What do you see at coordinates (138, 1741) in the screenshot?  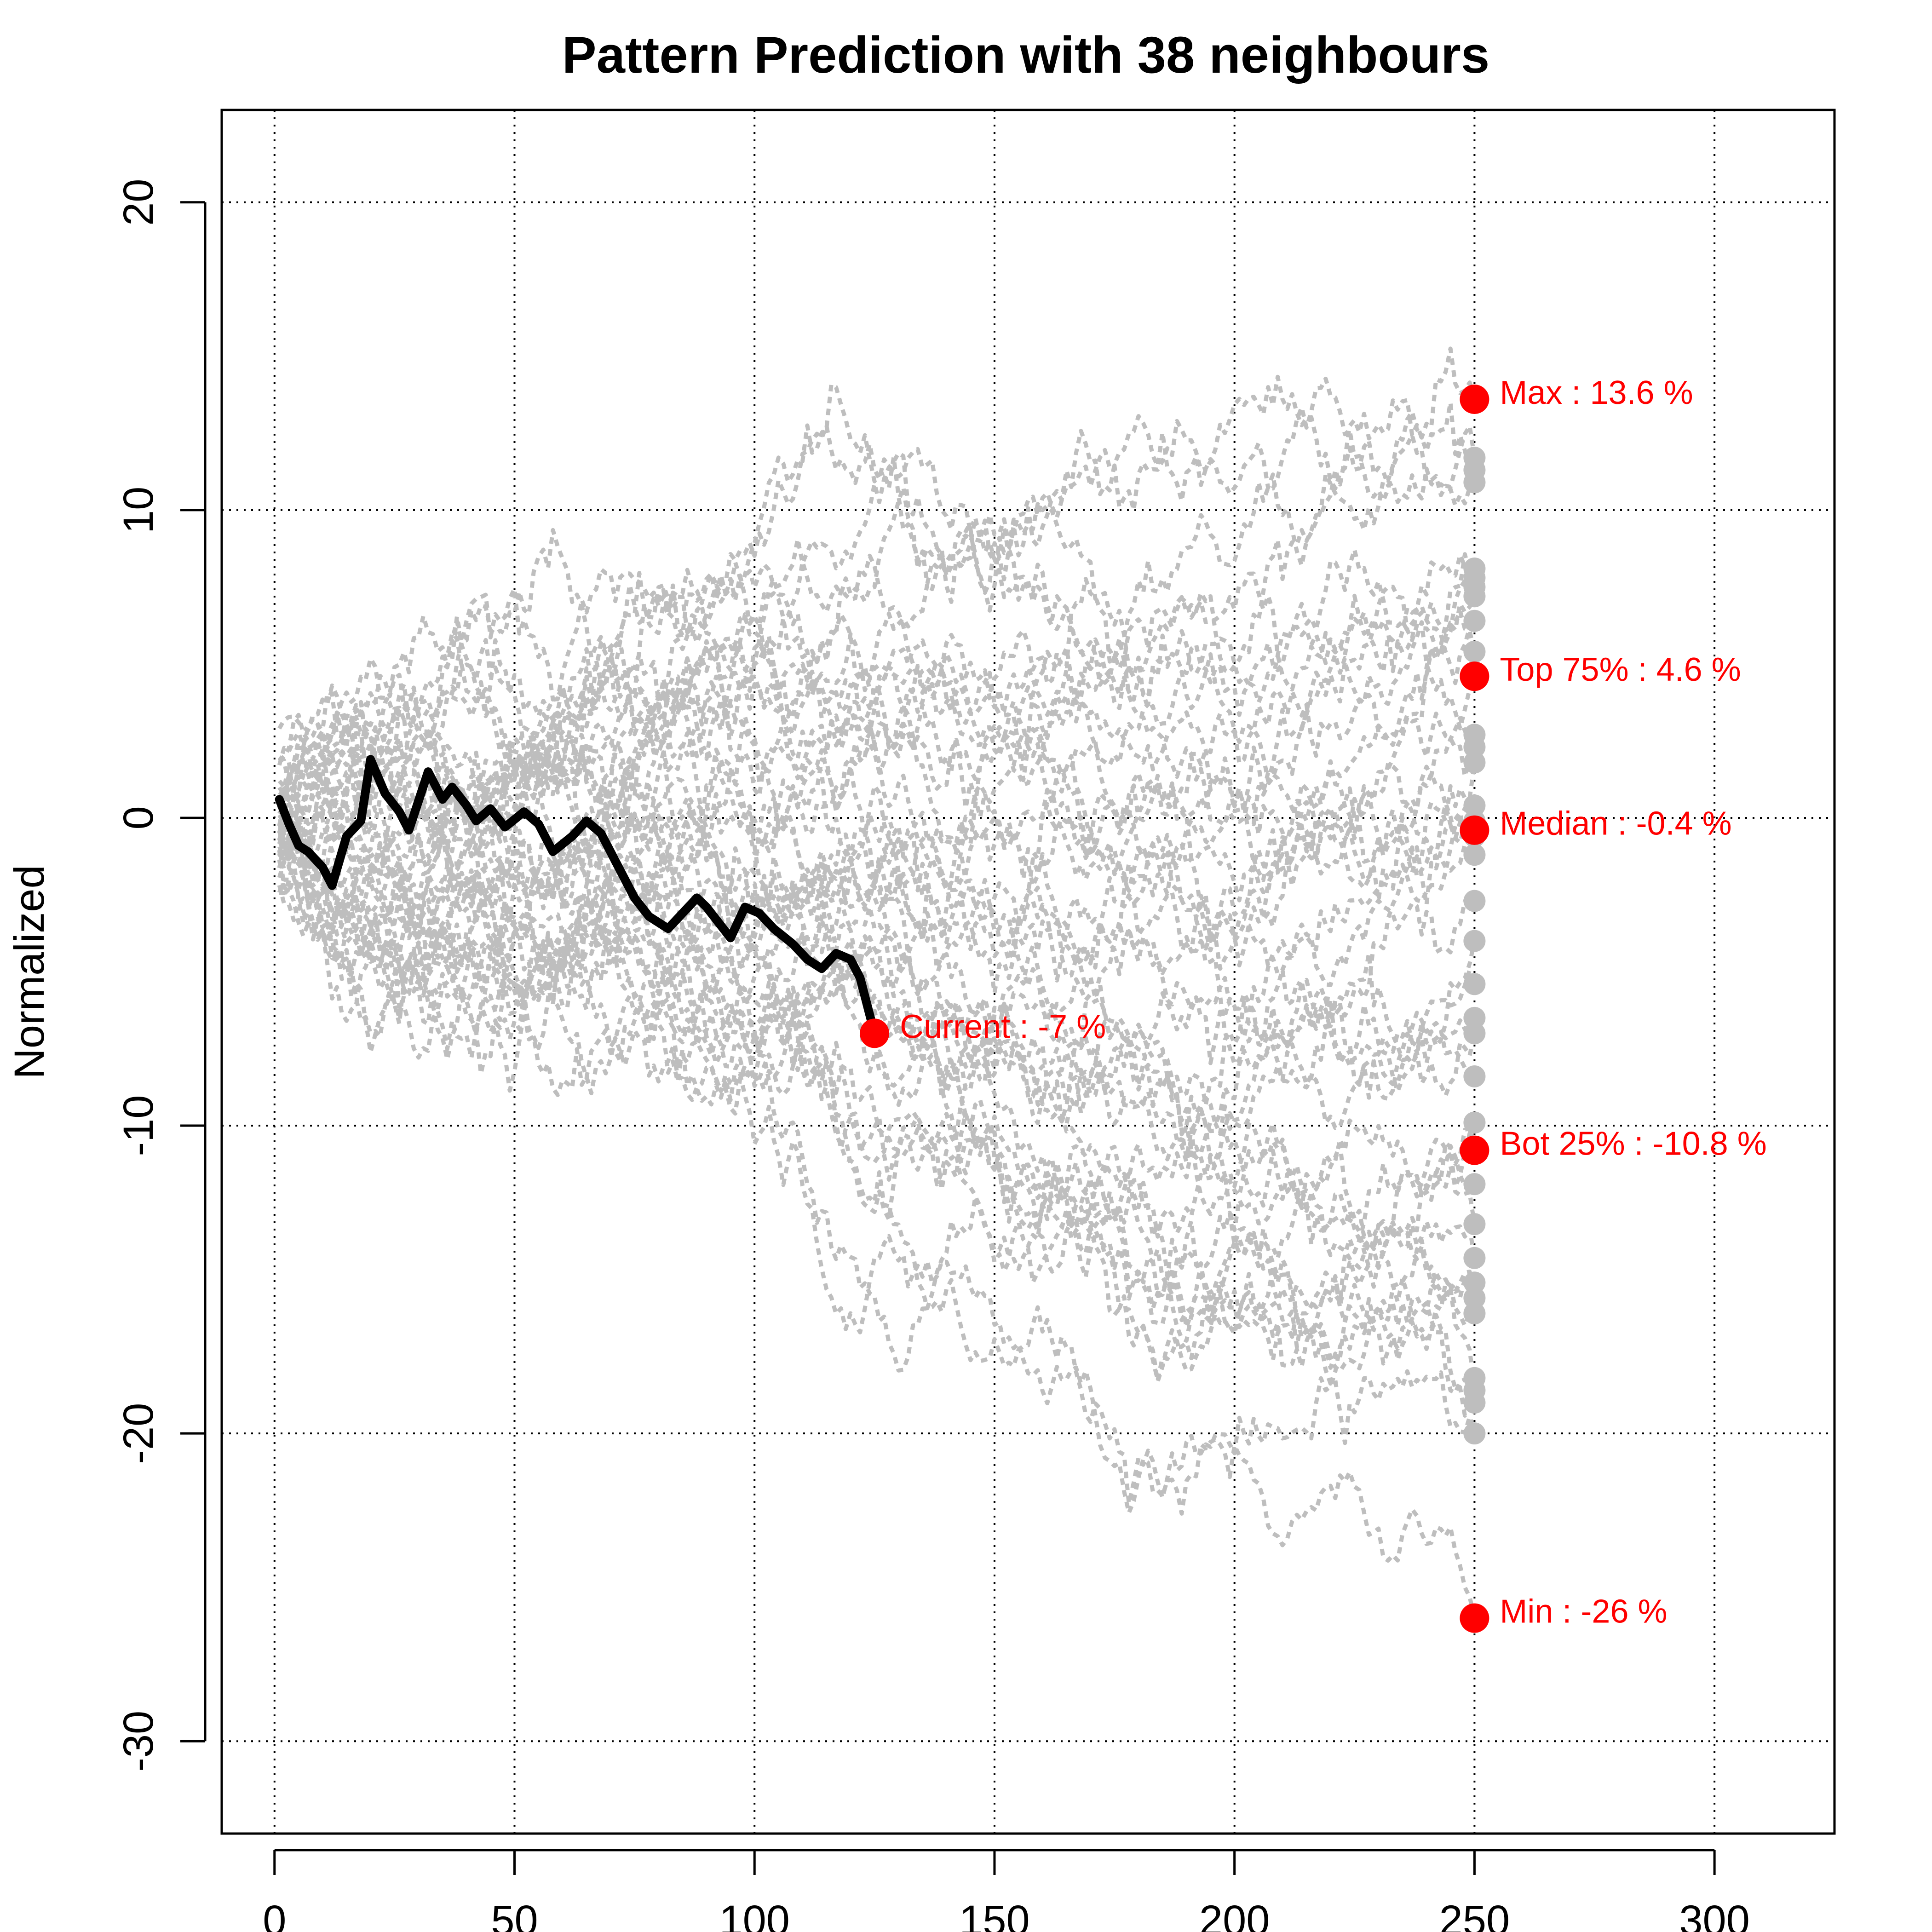 I see `y-tick-label: -30` at bounding box center [138, 1741].